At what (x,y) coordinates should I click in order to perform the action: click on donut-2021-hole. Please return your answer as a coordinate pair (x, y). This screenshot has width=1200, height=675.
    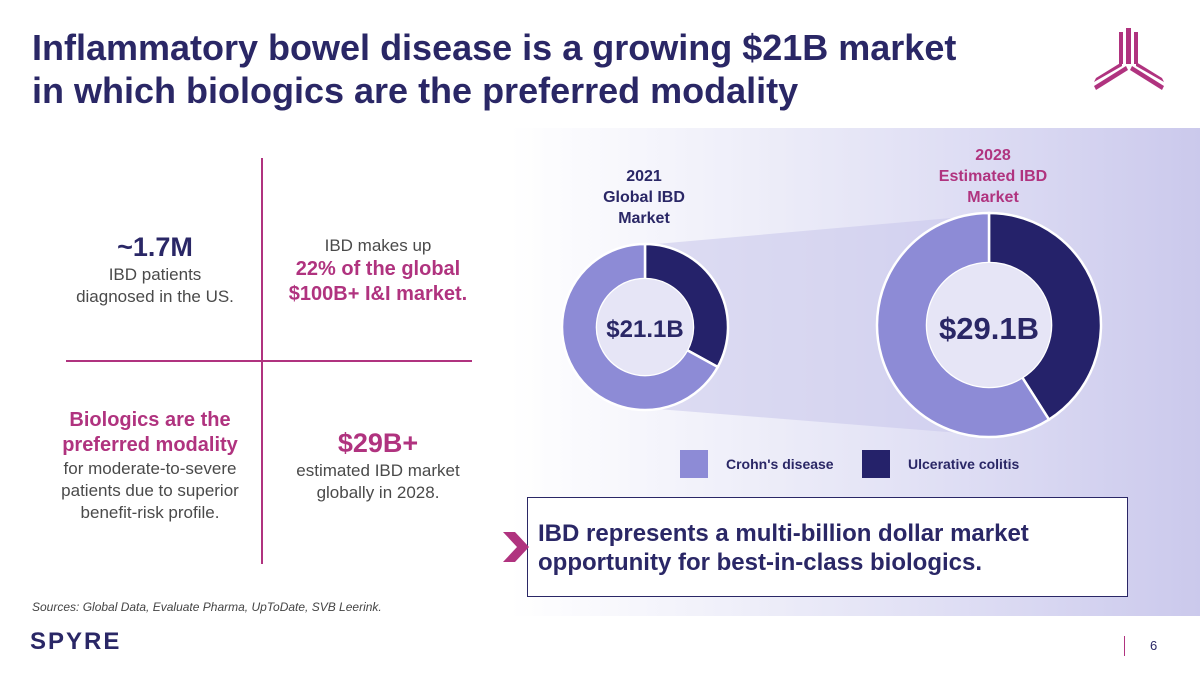
    Looking at the image, I should click on (645, 327).